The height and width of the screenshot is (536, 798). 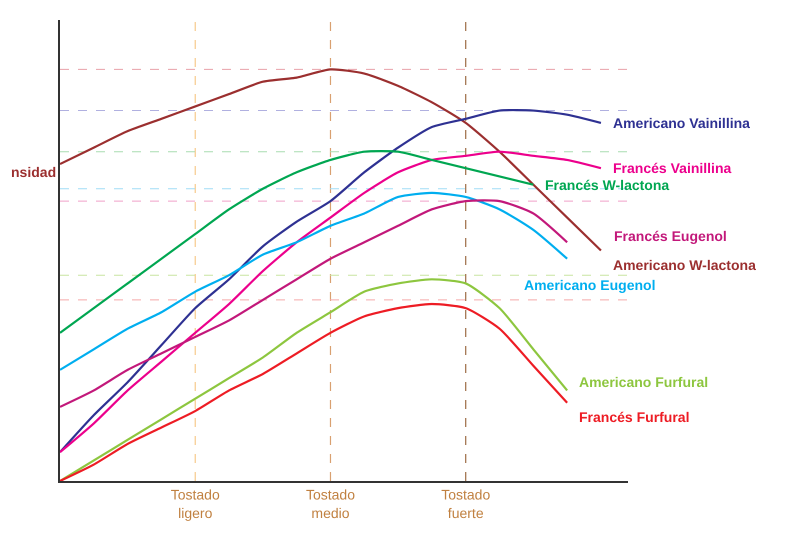 I want to click on text: Americano Eugenol, so click(x=590, y=285).